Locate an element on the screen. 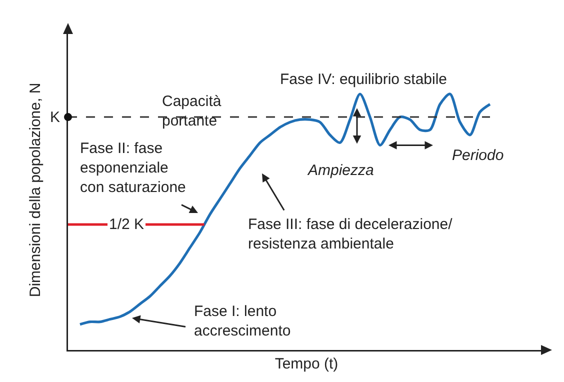 The height and width of the screenshot is (382, 564). annotation: Capacità portante is located at coordinates (192, 111).